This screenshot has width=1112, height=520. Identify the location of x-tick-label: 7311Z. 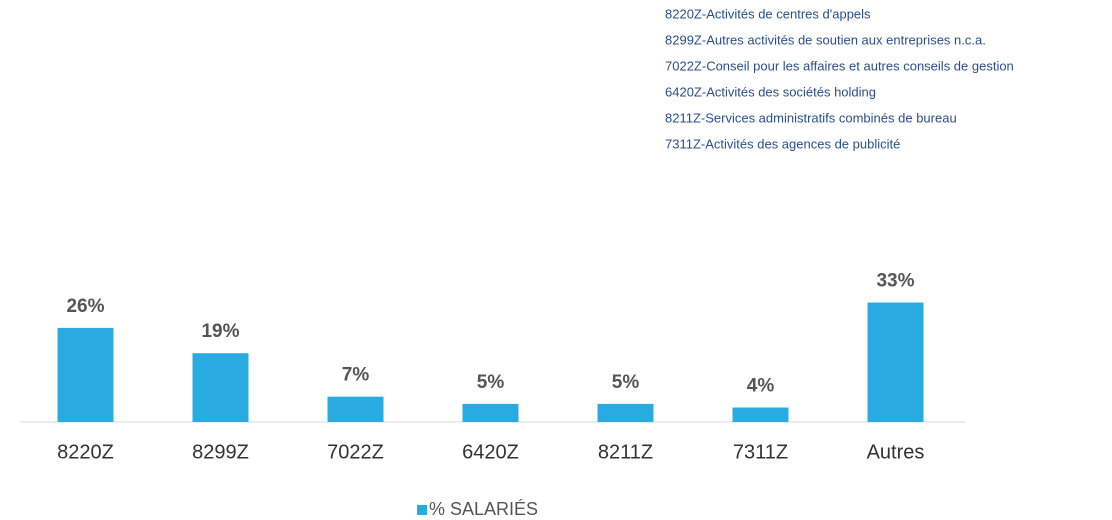
(760, 452).